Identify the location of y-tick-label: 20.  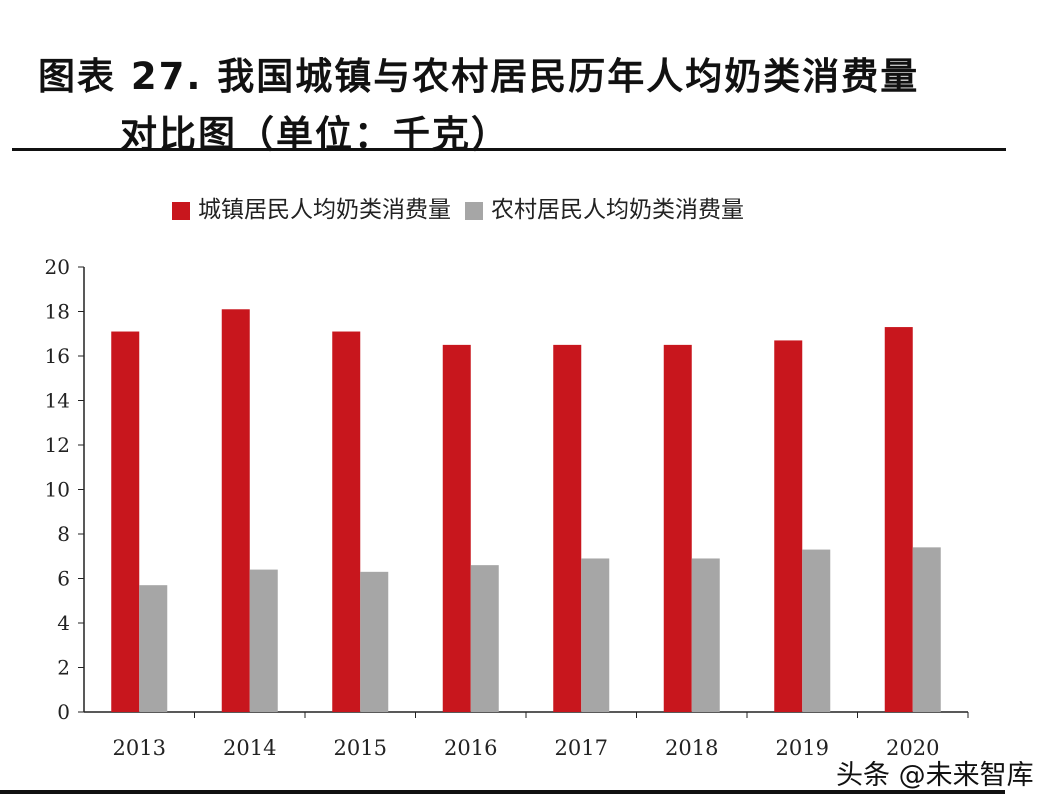
(57, 267).